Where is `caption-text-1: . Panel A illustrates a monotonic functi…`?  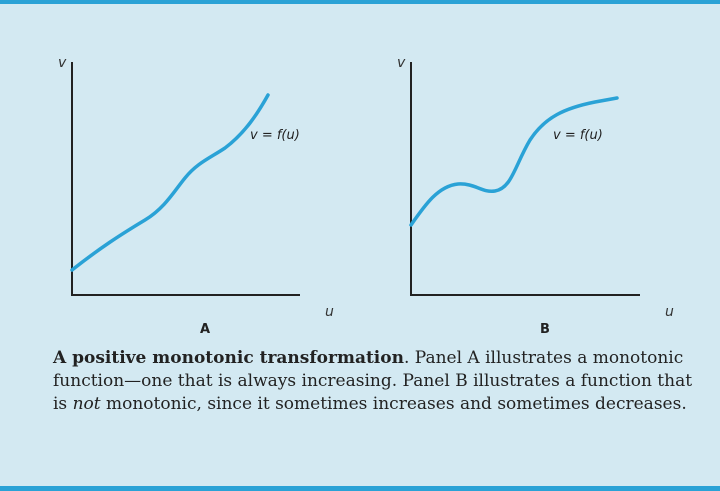 caption-text-1: . Panel A illustrates a monotonic functi… is located at coordinates (373, 381).